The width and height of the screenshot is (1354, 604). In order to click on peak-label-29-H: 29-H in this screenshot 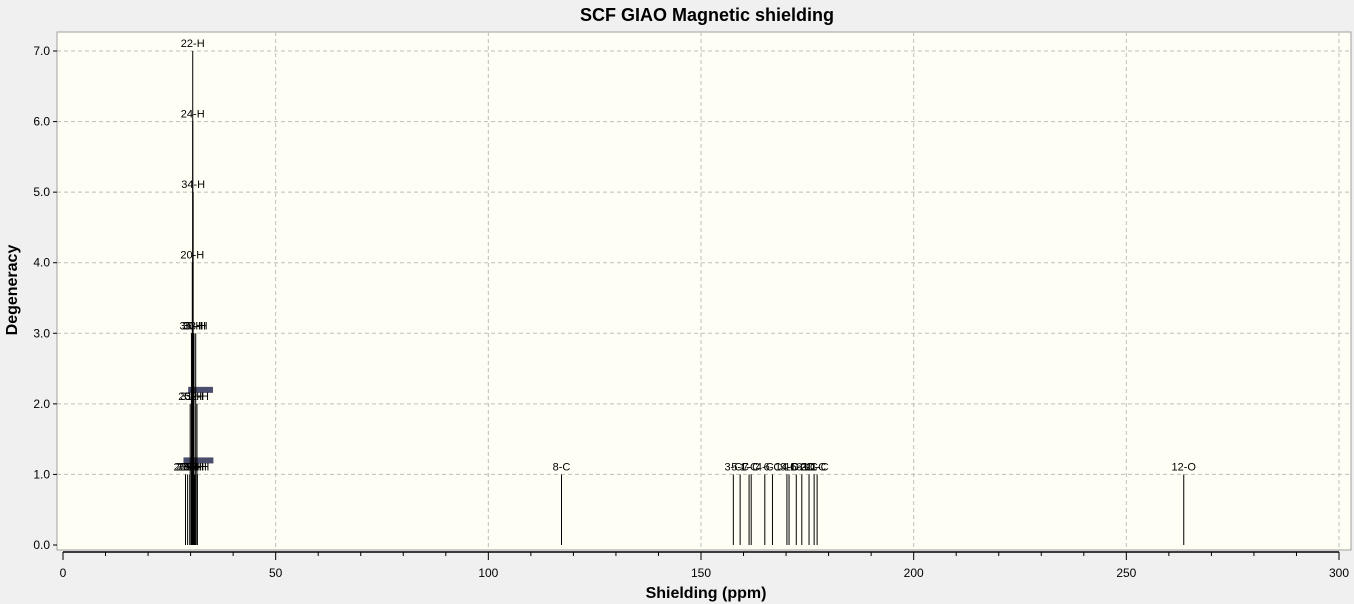, I will do `click(192, 467)`.